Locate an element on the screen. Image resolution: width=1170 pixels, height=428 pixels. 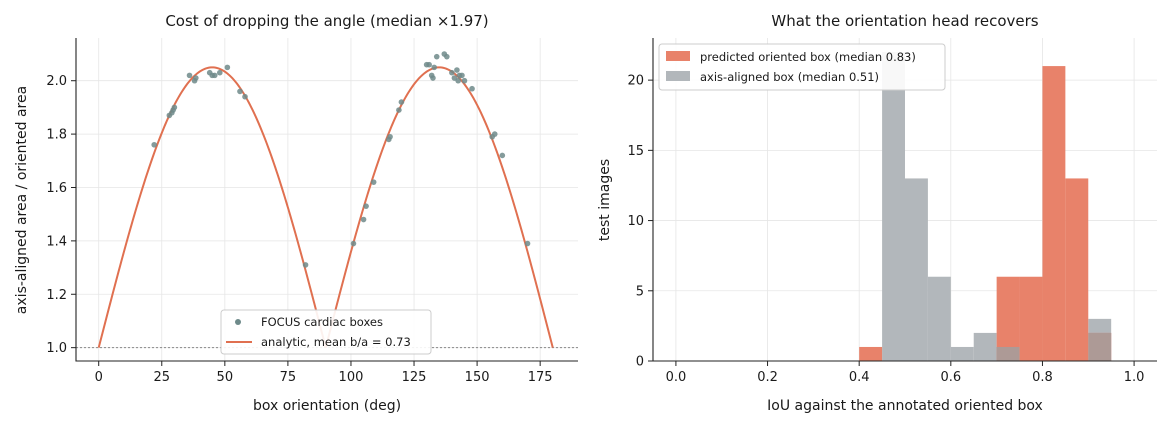
right-y-axis-label: test images is located at coordinates (605, 200).